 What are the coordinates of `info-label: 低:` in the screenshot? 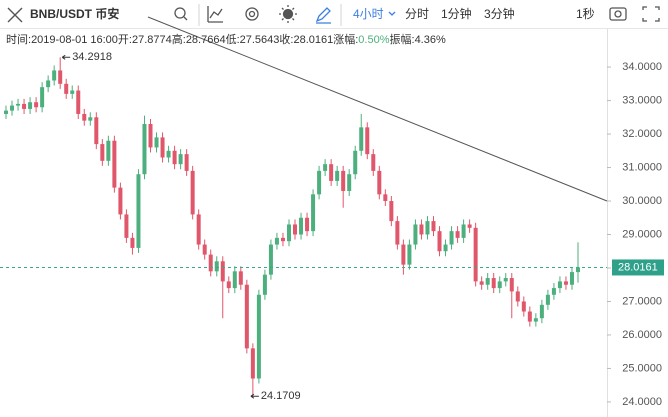 It's located at (233, 39).